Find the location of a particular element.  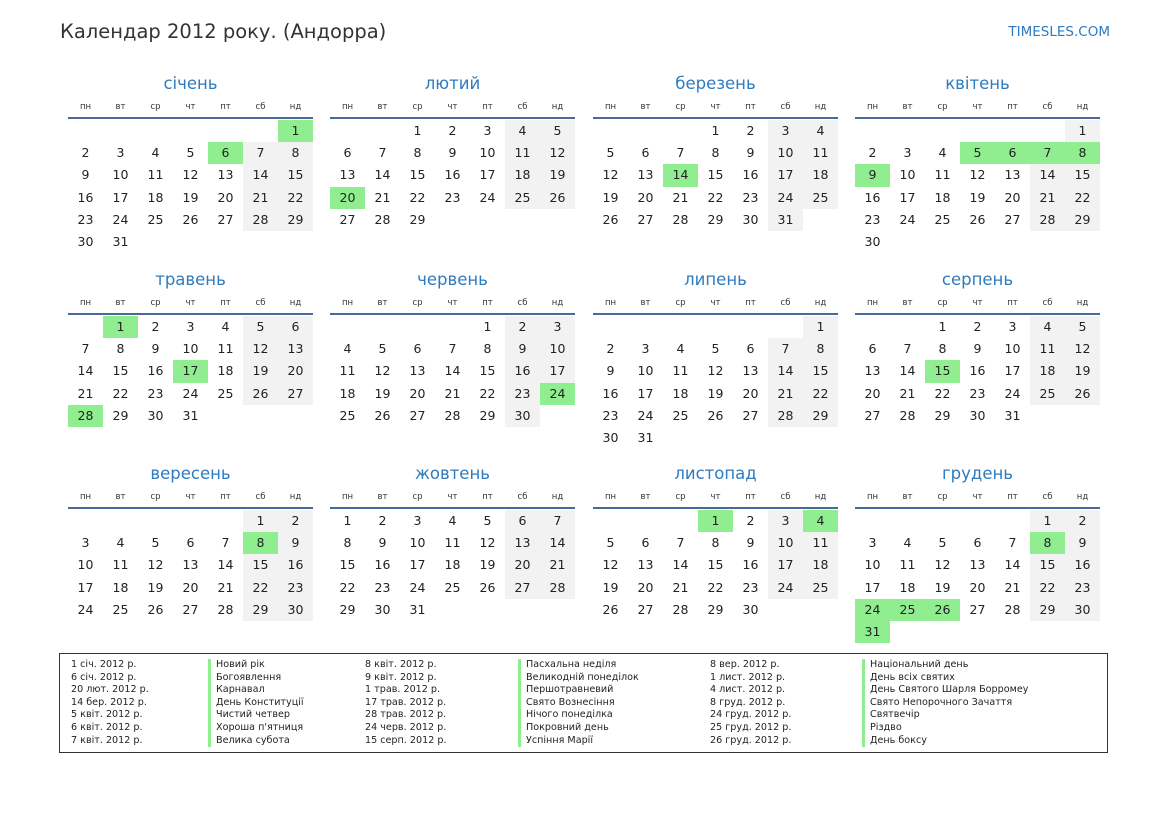

day-cell: 4 is located at coordinates (155, 153).